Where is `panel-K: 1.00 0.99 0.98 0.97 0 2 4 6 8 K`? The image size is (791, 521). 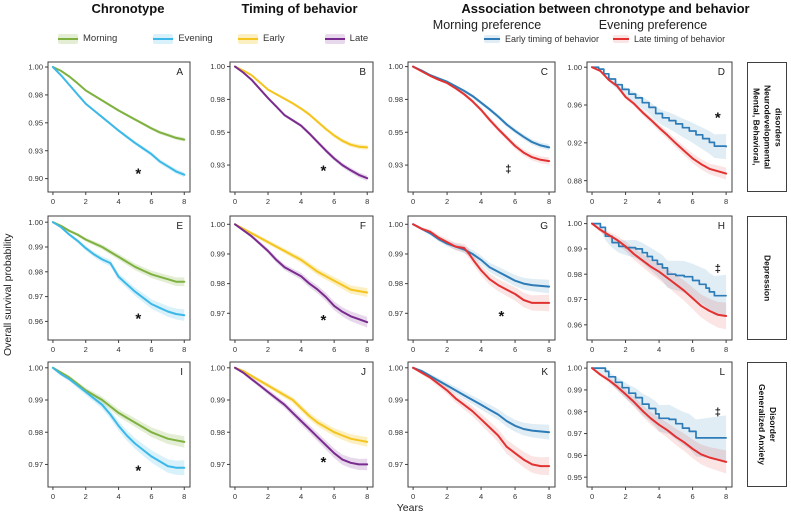
panel-K: 1.00 0.99 0.98 0.97 0 2 4 6 8 K is located at coordinates (472, 431).